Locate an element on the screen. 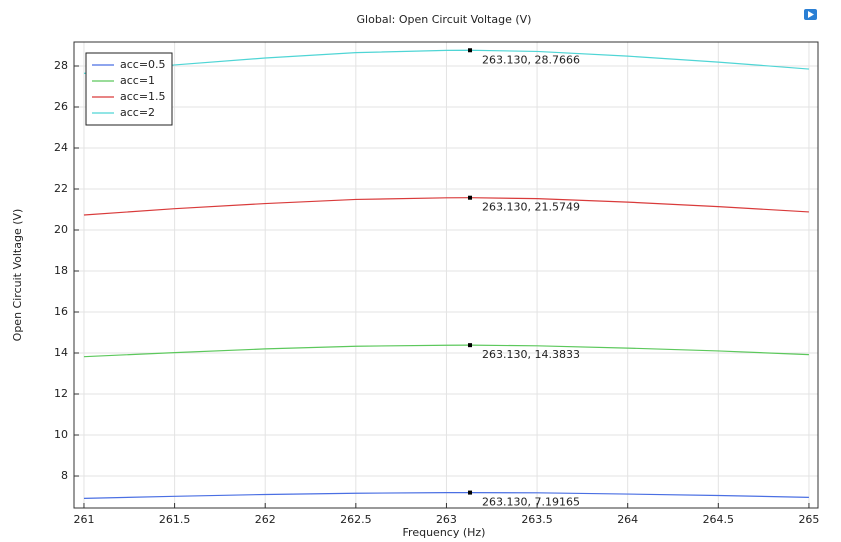 The image size is (841, 542). x-tick-label: 261 is located at coordinates (83, 519).